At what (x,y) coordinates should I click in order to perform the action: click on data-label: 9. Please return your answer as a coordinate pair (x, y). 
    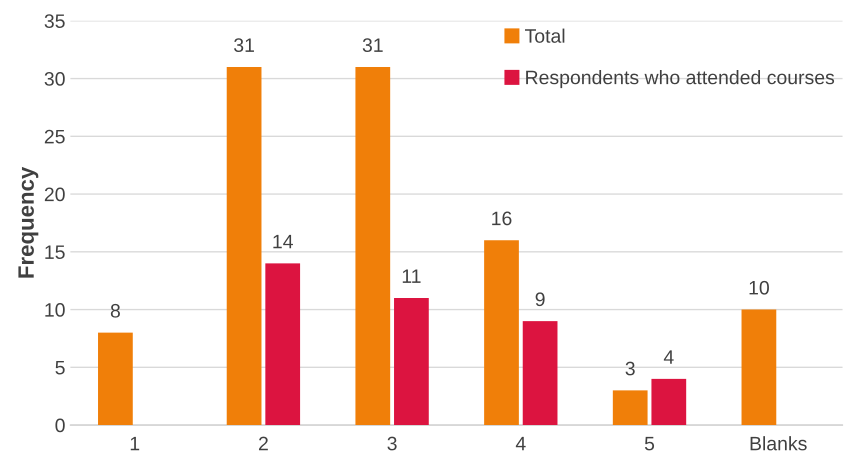
    Looking at the image, I should click on (540, 299).